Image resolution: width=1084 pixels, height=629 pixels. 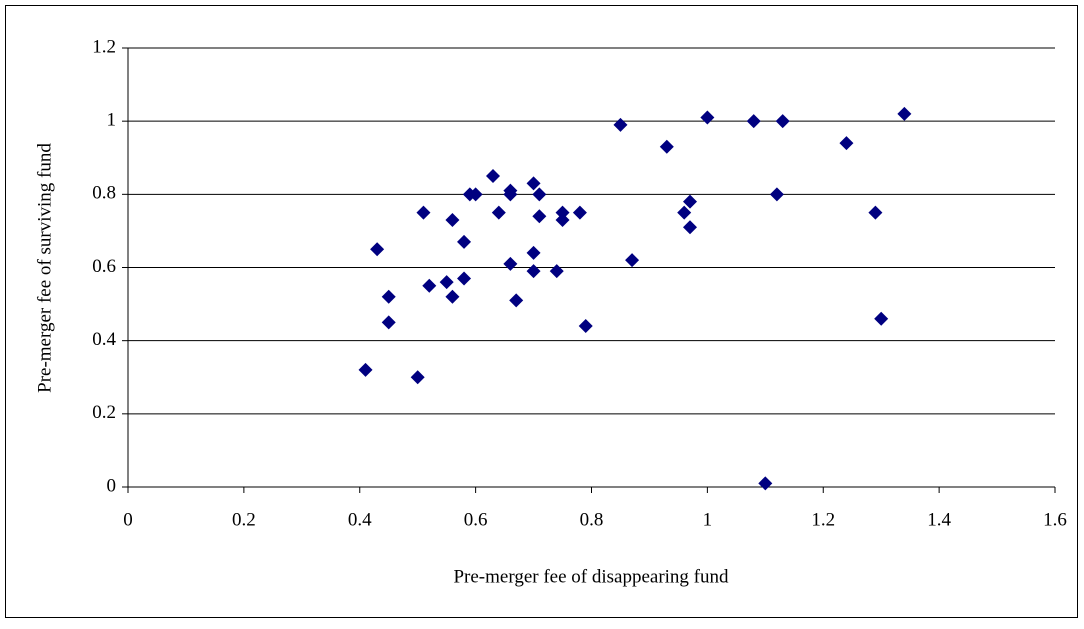 I want to click on x-tick-label: 1, so click(x=708, y=519).